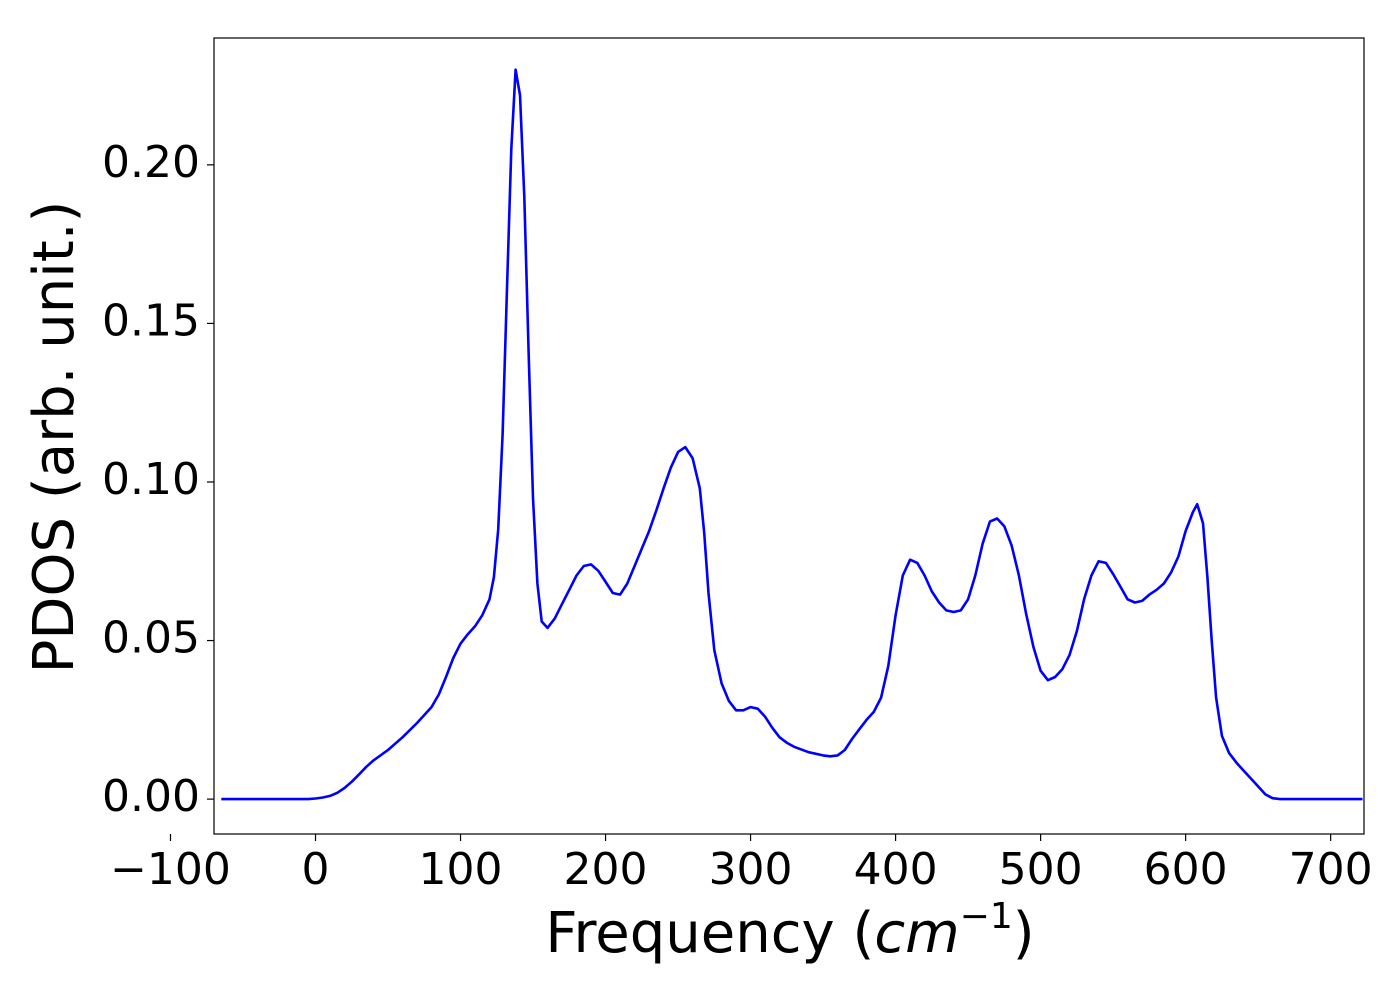 This screenshot has height=1000, width=1400. I want to click on y-tick-label: 0.05, so click(151, 638).